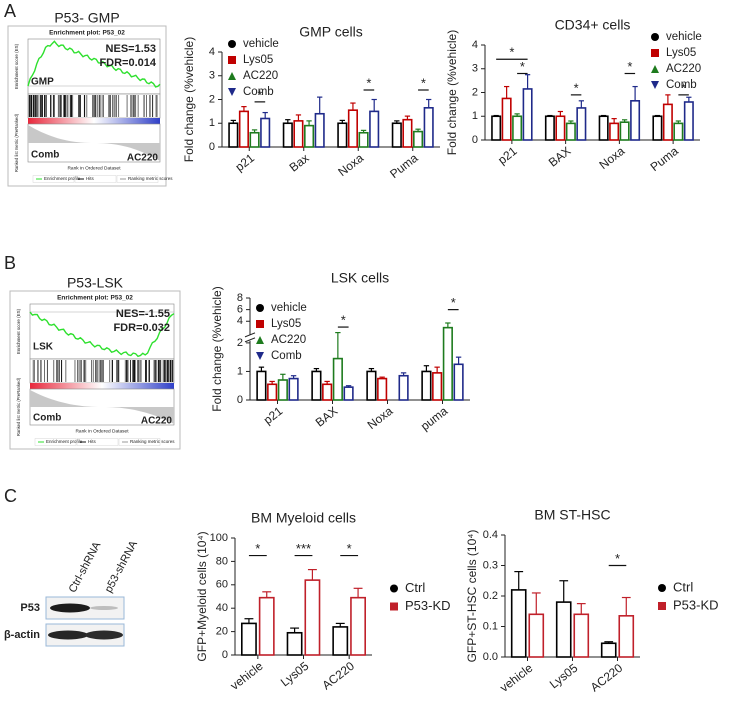 The width and height of the screenshot is (729, 709). I want to click on gsea-x-axis: Rank in Ordered Dataset, so click(94, 168).